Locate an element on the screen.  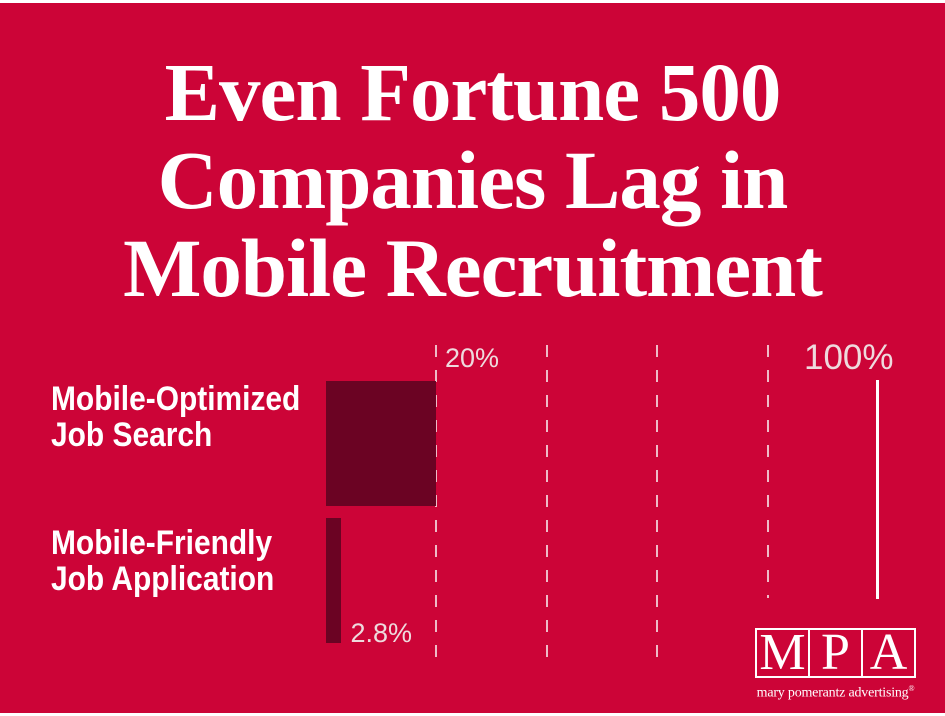
dashed-gridline-80-percent is located at coordinates (767, 471).